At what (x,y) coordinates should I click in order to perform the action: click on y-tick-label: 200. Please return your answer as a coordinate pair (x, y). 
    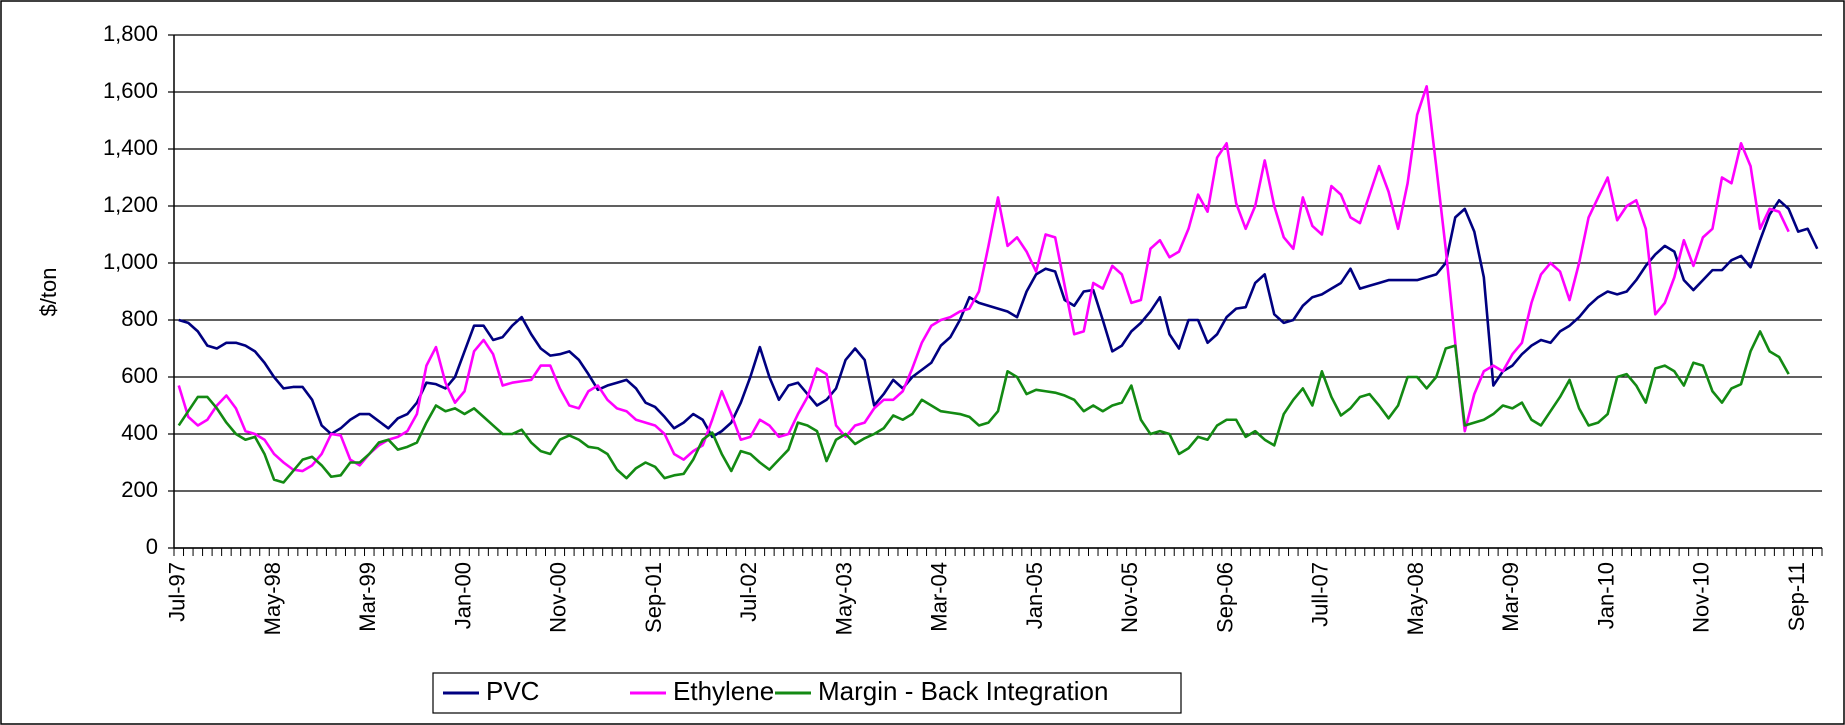
    Looking at the image, I should click on (139, 489).